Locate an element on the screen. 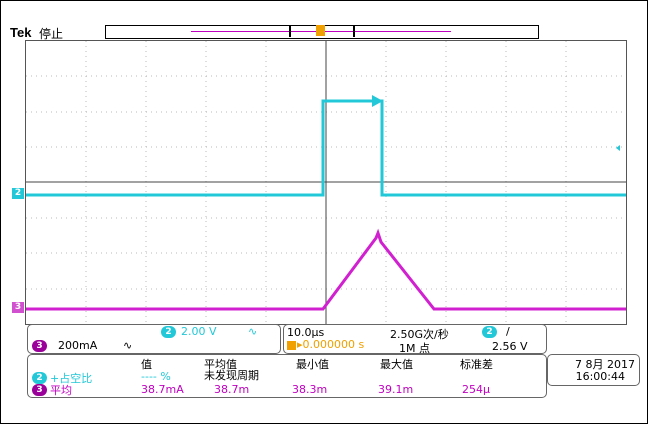 Image resolution: width=648 pixels, height=424 pixels. record-length: 1M 点 is located at coordinates (414, 348).